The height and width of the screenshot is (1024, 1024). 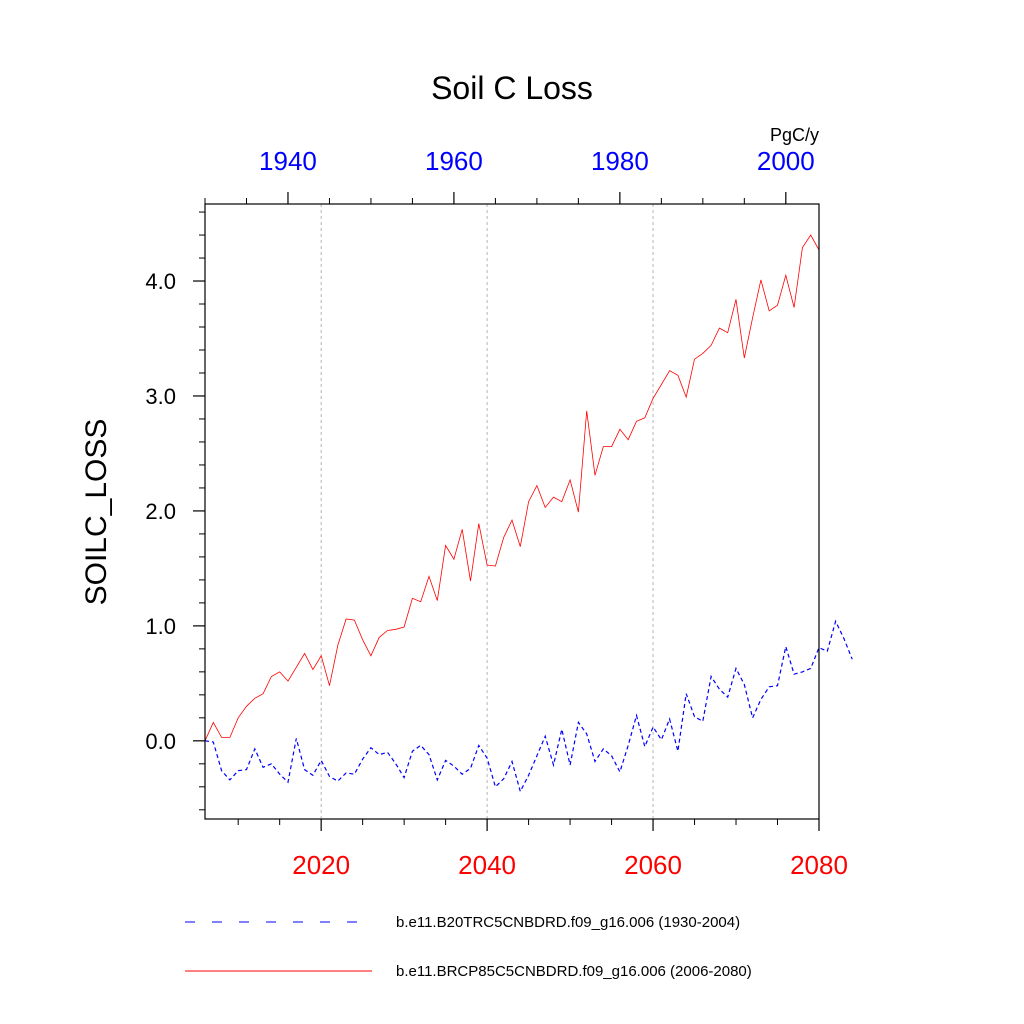 I want to click on y-tick-label: 3.0, so click(x=160, y=396).